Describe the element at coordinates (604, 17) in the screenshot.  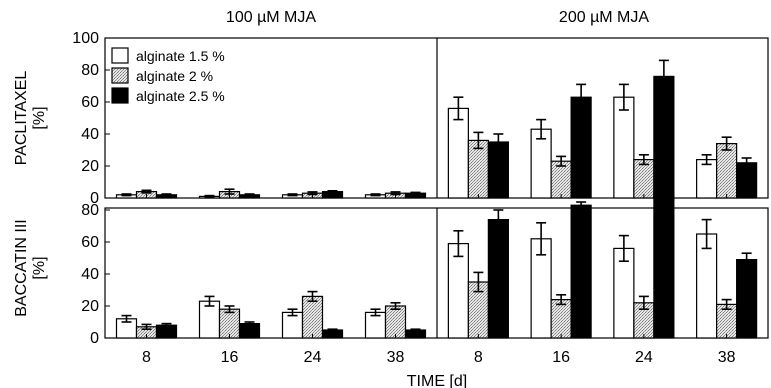
I see `column-title-200: 200 µM MJA` at that location.